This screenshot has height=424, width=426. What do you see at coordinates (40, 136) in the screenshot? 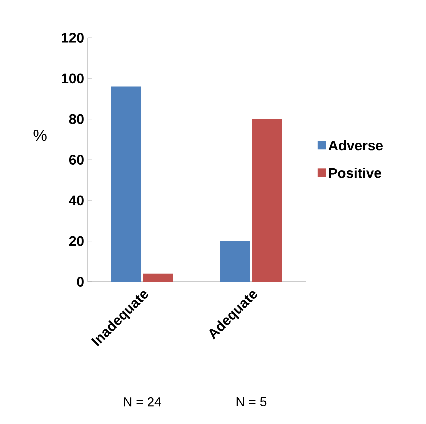
I see `y-axis-title: %` at bounding box center [40, 136].